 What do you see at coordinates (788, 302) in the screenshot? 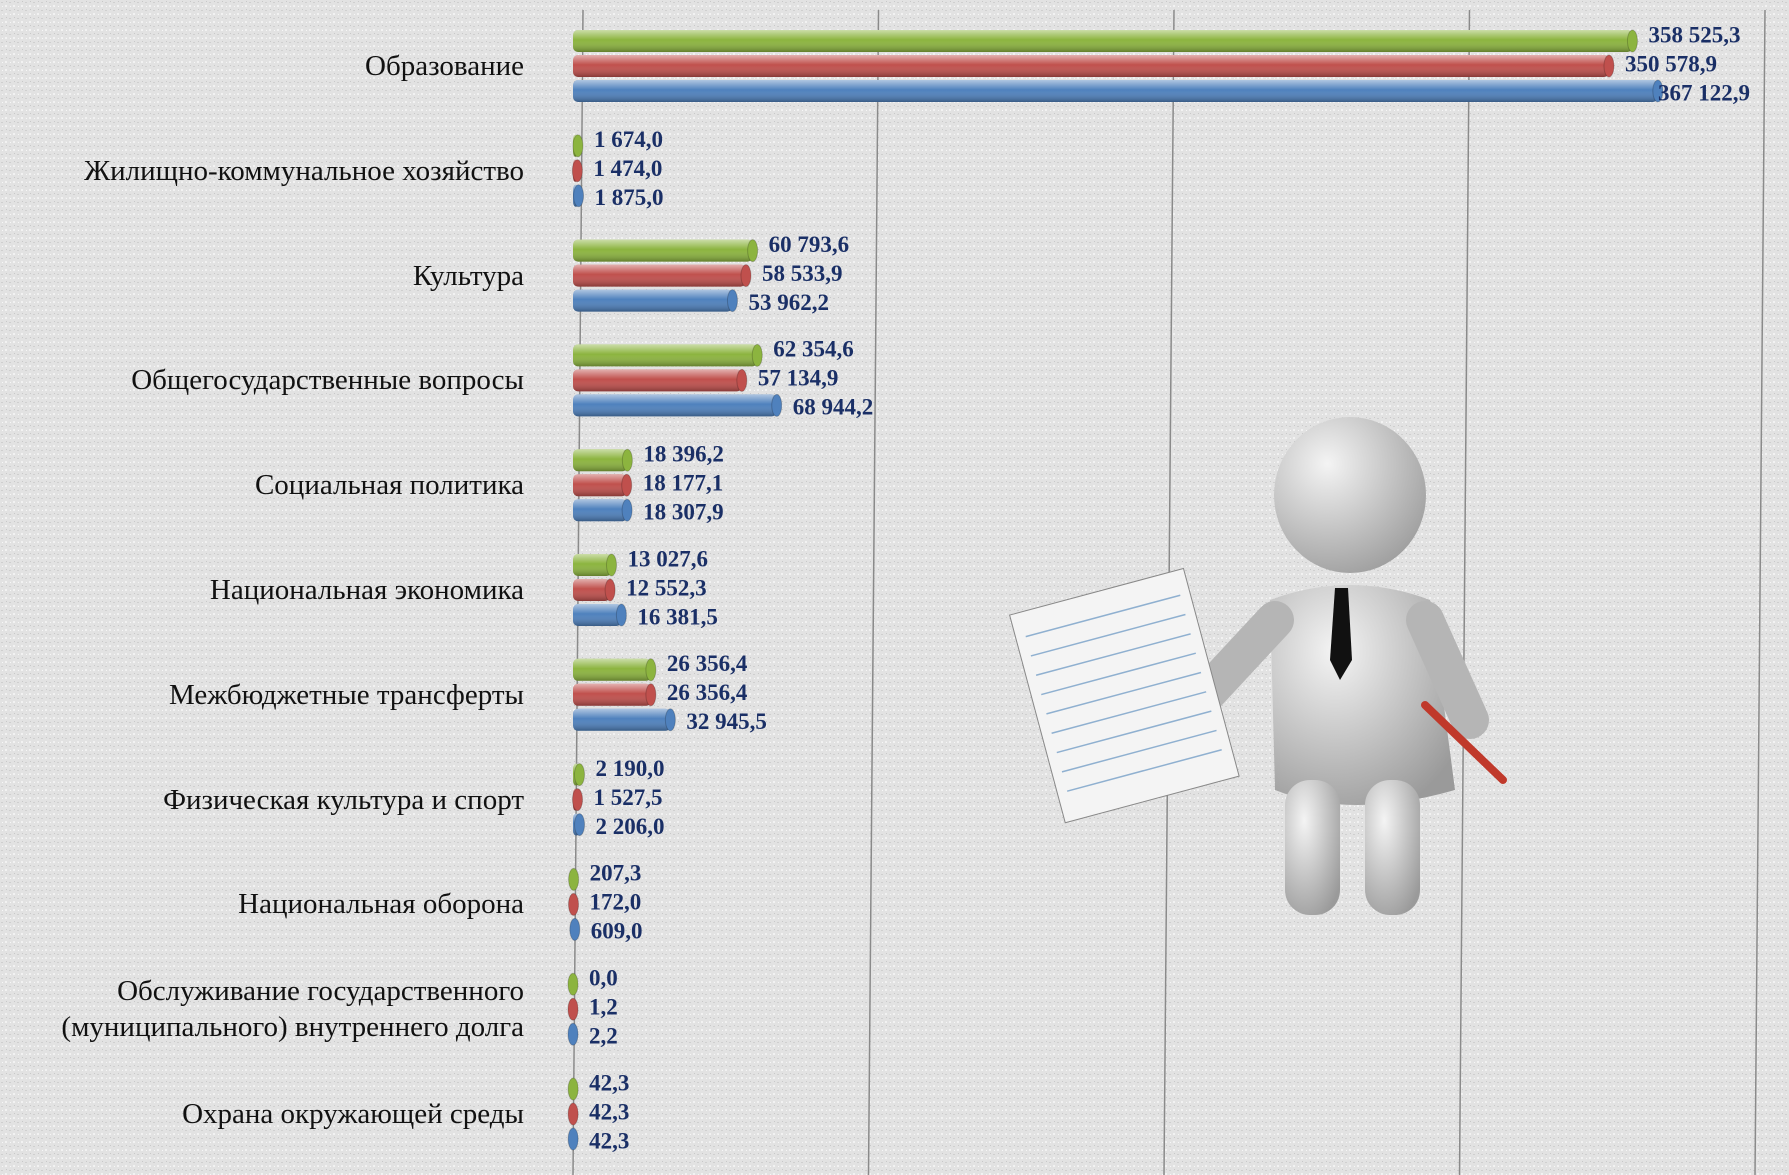
I see `value-label: 53 962,2` at bounding box center [788, 302].